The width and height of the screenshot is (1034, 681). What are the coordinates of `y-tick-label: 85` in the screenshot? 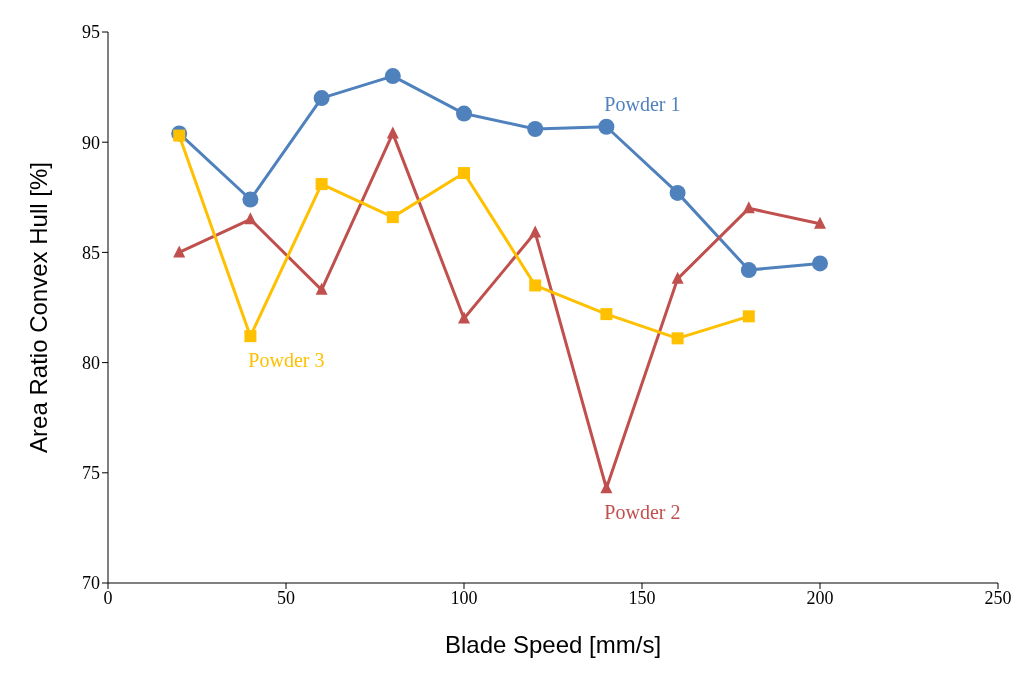 It's located at (91, 252).